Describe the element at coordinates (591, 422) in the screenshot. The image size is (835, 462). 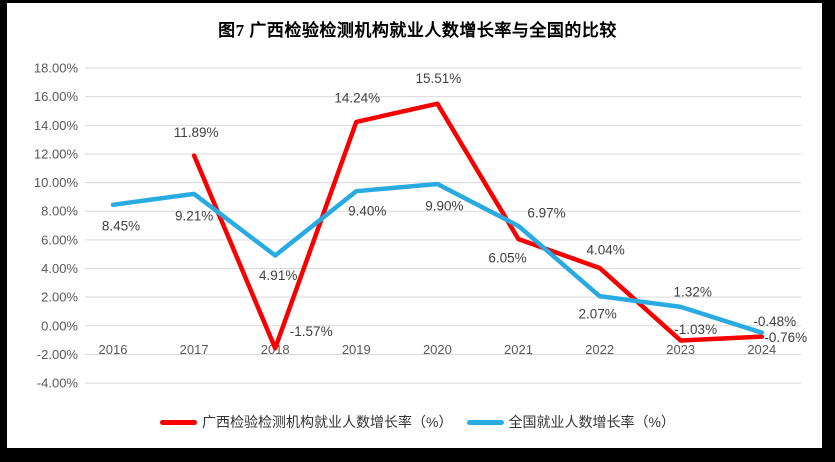
I see `legend-label-national: 全国就业人数增长率（%）` at that location.